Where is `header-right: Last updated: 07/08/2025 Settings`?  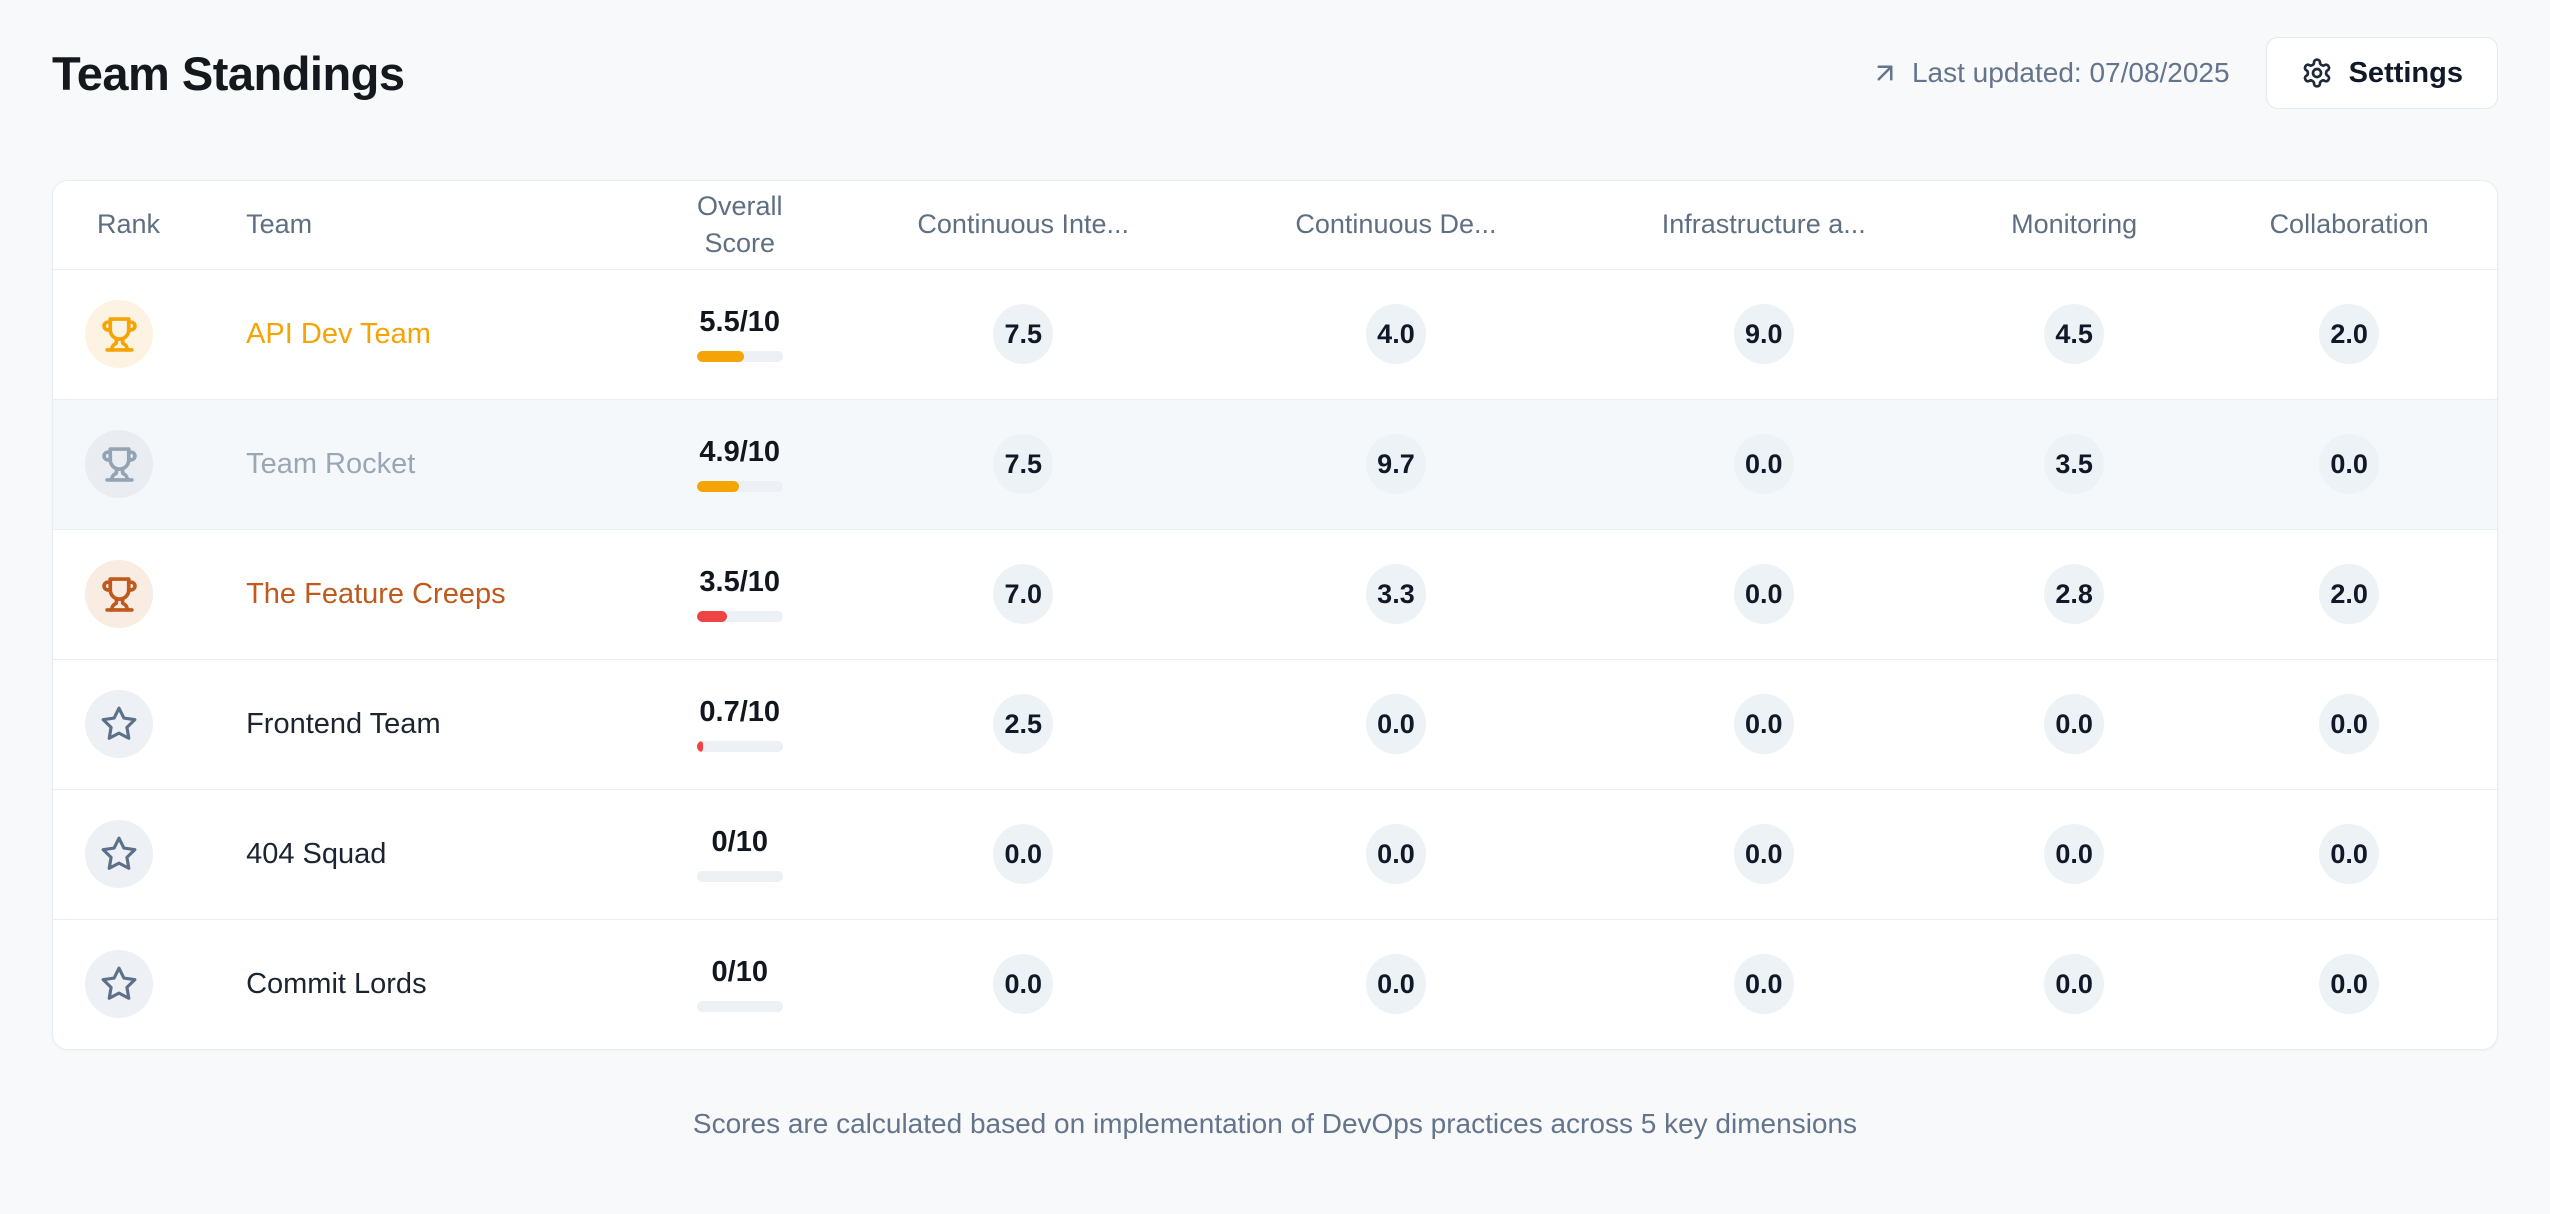 header-right: Last updated: 07/08/2025 Settings is located at coordinates (2184, 73).